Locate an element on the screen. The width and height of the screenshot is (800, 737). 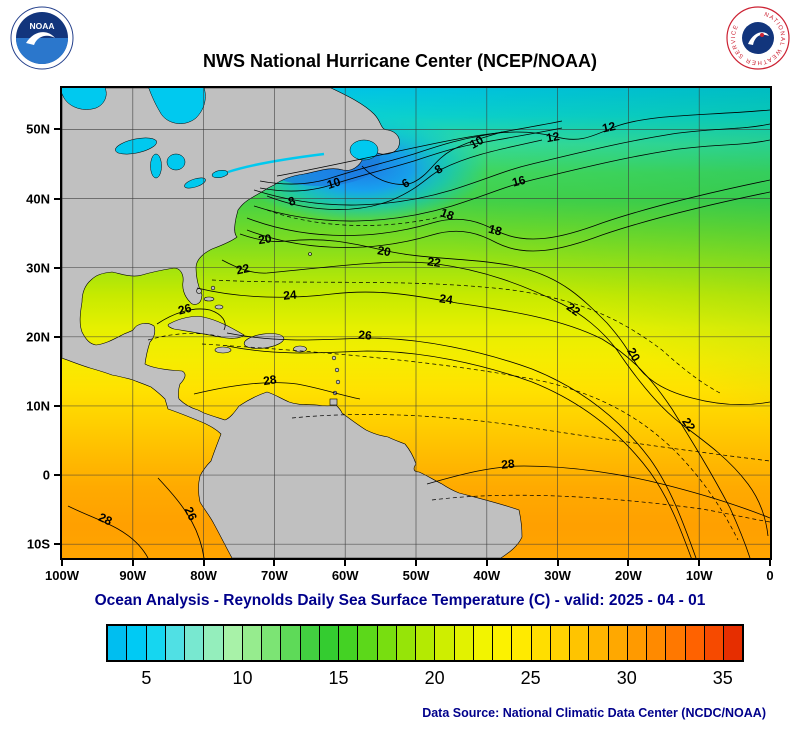
nws-logo: NATIONAL WEATHER SERVICE is located at coordinates (758, 38).